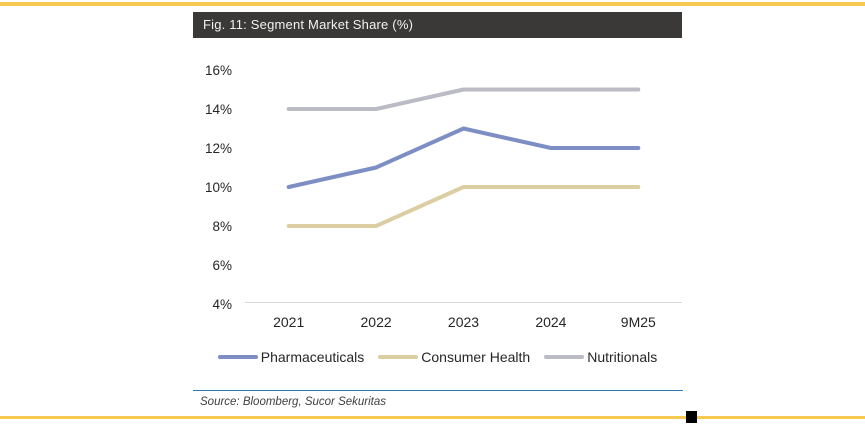 The height and width of the screenshot is (427, 865). What do you see at coordinates (376, 322) in the screenshot?
I see `x-tick-label-2022: 2022` at bounding box center [376, 322].